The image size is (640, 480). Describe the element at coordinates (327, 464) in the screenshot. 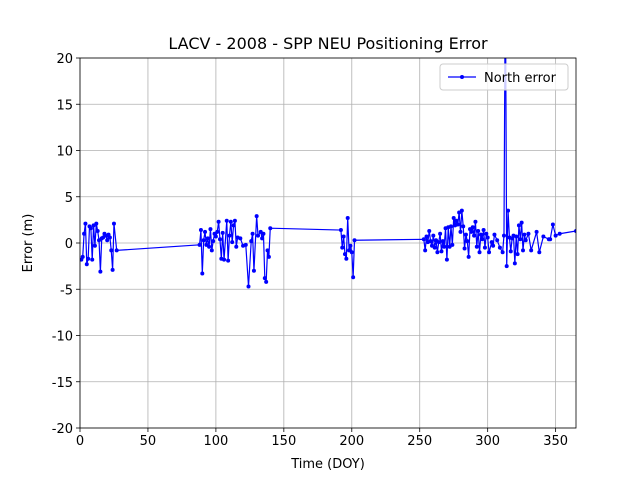

I see `x-axis-label: Time (DOY)` at that location.